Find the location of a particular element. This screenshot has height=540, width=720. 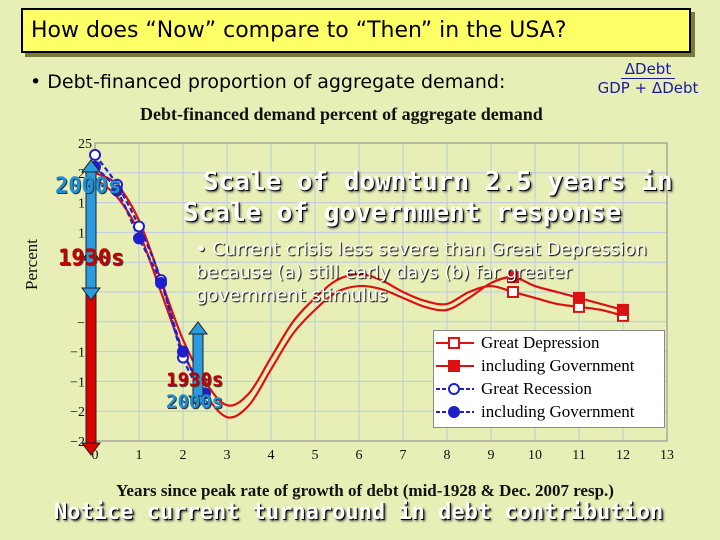

x-tick-label: 9 is located at coordinates (491, 455).